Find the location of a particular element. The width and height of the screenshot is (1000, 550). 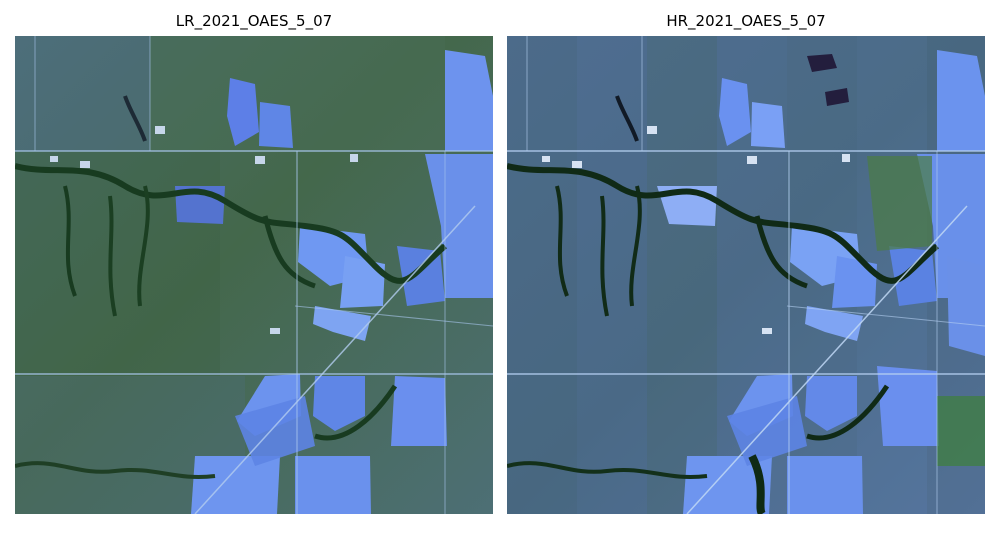

panel-title-lr: LR_2021_OAES_5_07 is located at coordinates (254, 21).